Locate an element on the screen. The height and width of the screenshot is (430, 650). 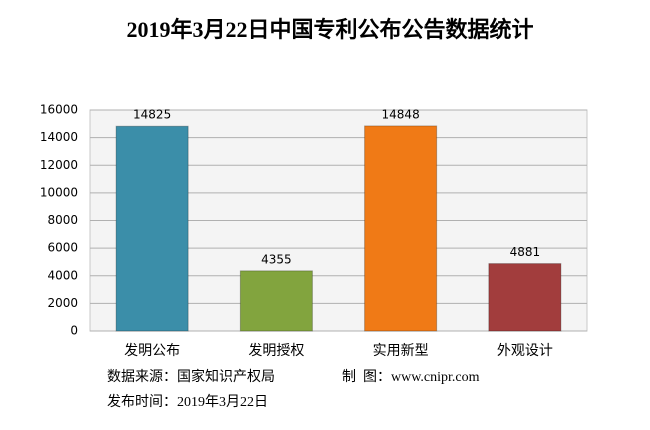
x-tick-label: 实用新型 is located at coordinates (401, 351).